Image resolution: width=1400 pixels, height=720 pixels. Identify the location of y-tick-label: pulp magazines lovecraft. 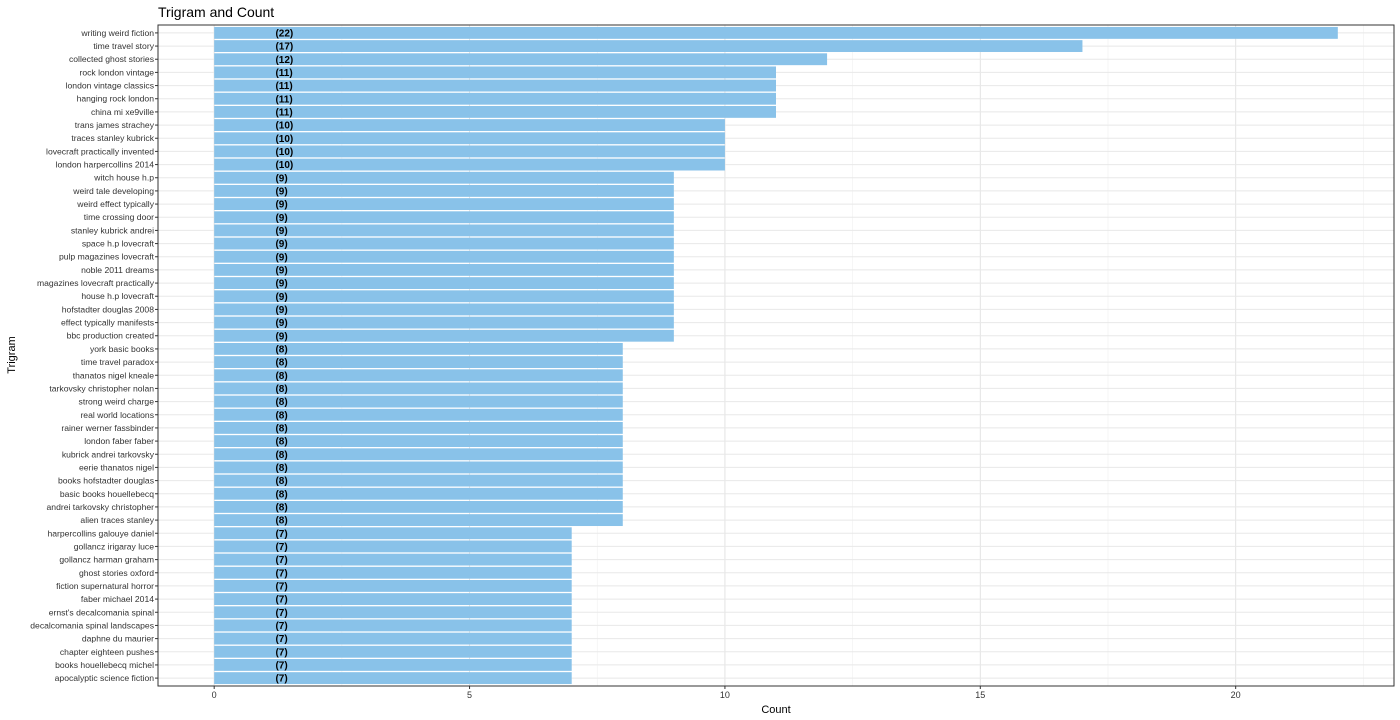
(107, 257).